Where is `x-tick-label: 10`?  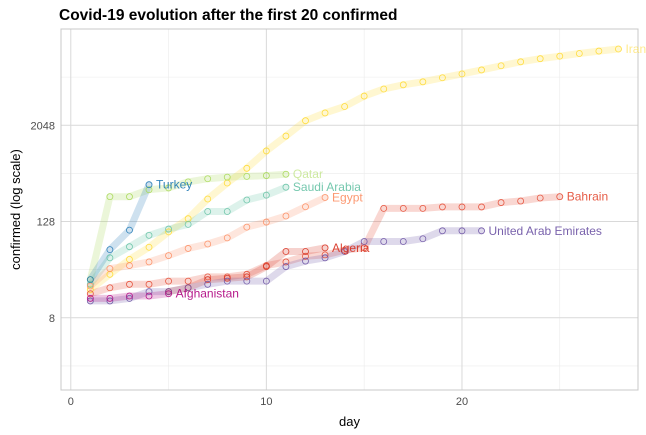
x-tick-label: 10 is located at coordinates (266, 402).